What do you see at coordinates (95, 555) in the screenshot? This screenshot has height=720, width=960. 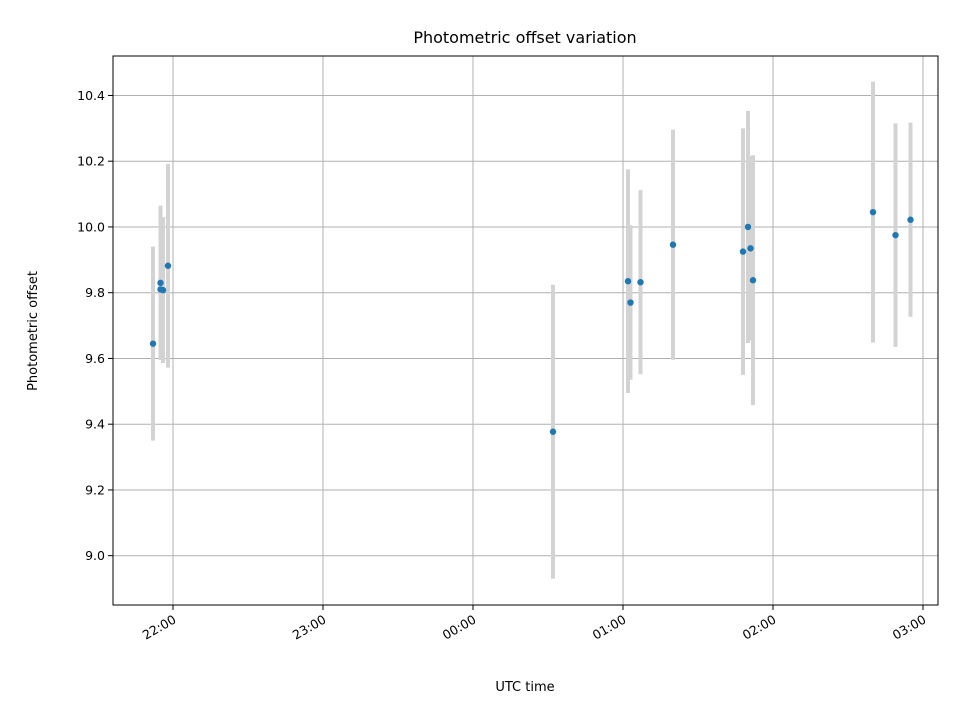 I see `y-tick-label: 9.0` at bounding box center [95, 555].